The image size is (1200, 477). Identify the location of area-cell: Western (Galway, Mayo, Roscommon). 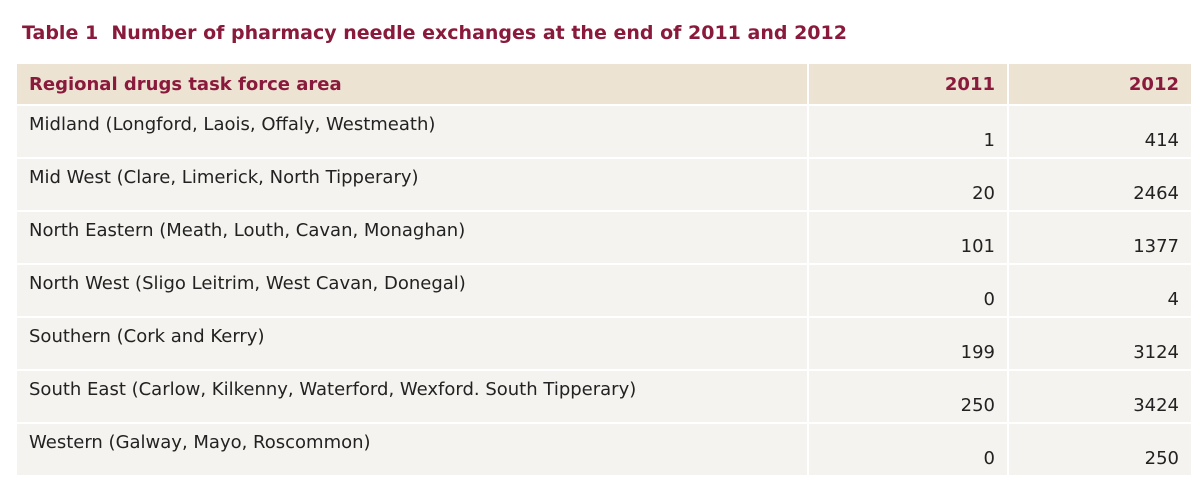
(412, 449).